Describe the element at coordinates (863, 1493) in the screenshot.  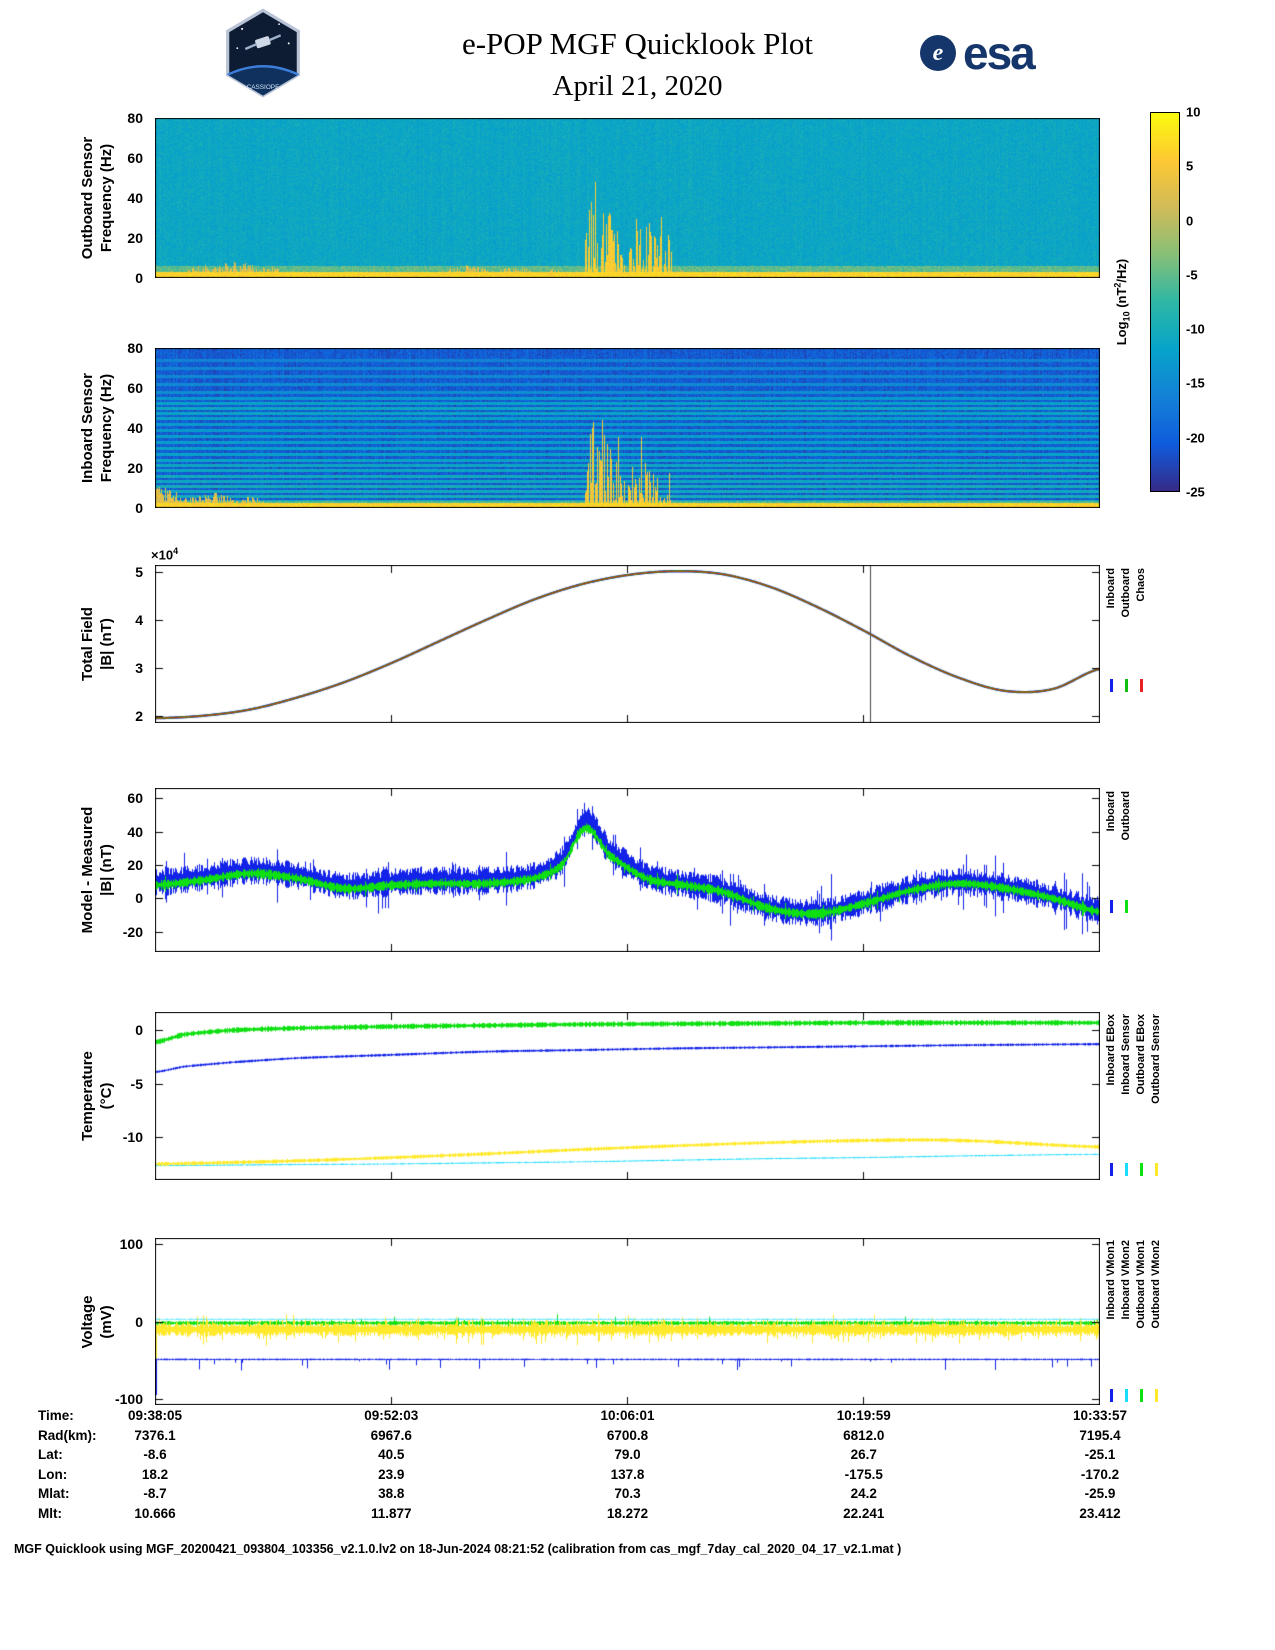
I see `ephemeris-value: 24.2` at that location.